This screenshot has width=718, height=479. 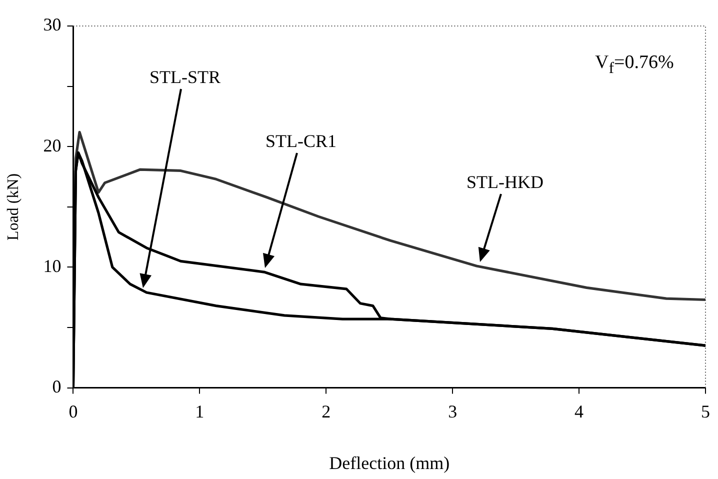 What do you see at coordinates (389, 462) in the screenshot?
I see `x-axis-title: Deflection (mm)` at bounding box center [389, 462].